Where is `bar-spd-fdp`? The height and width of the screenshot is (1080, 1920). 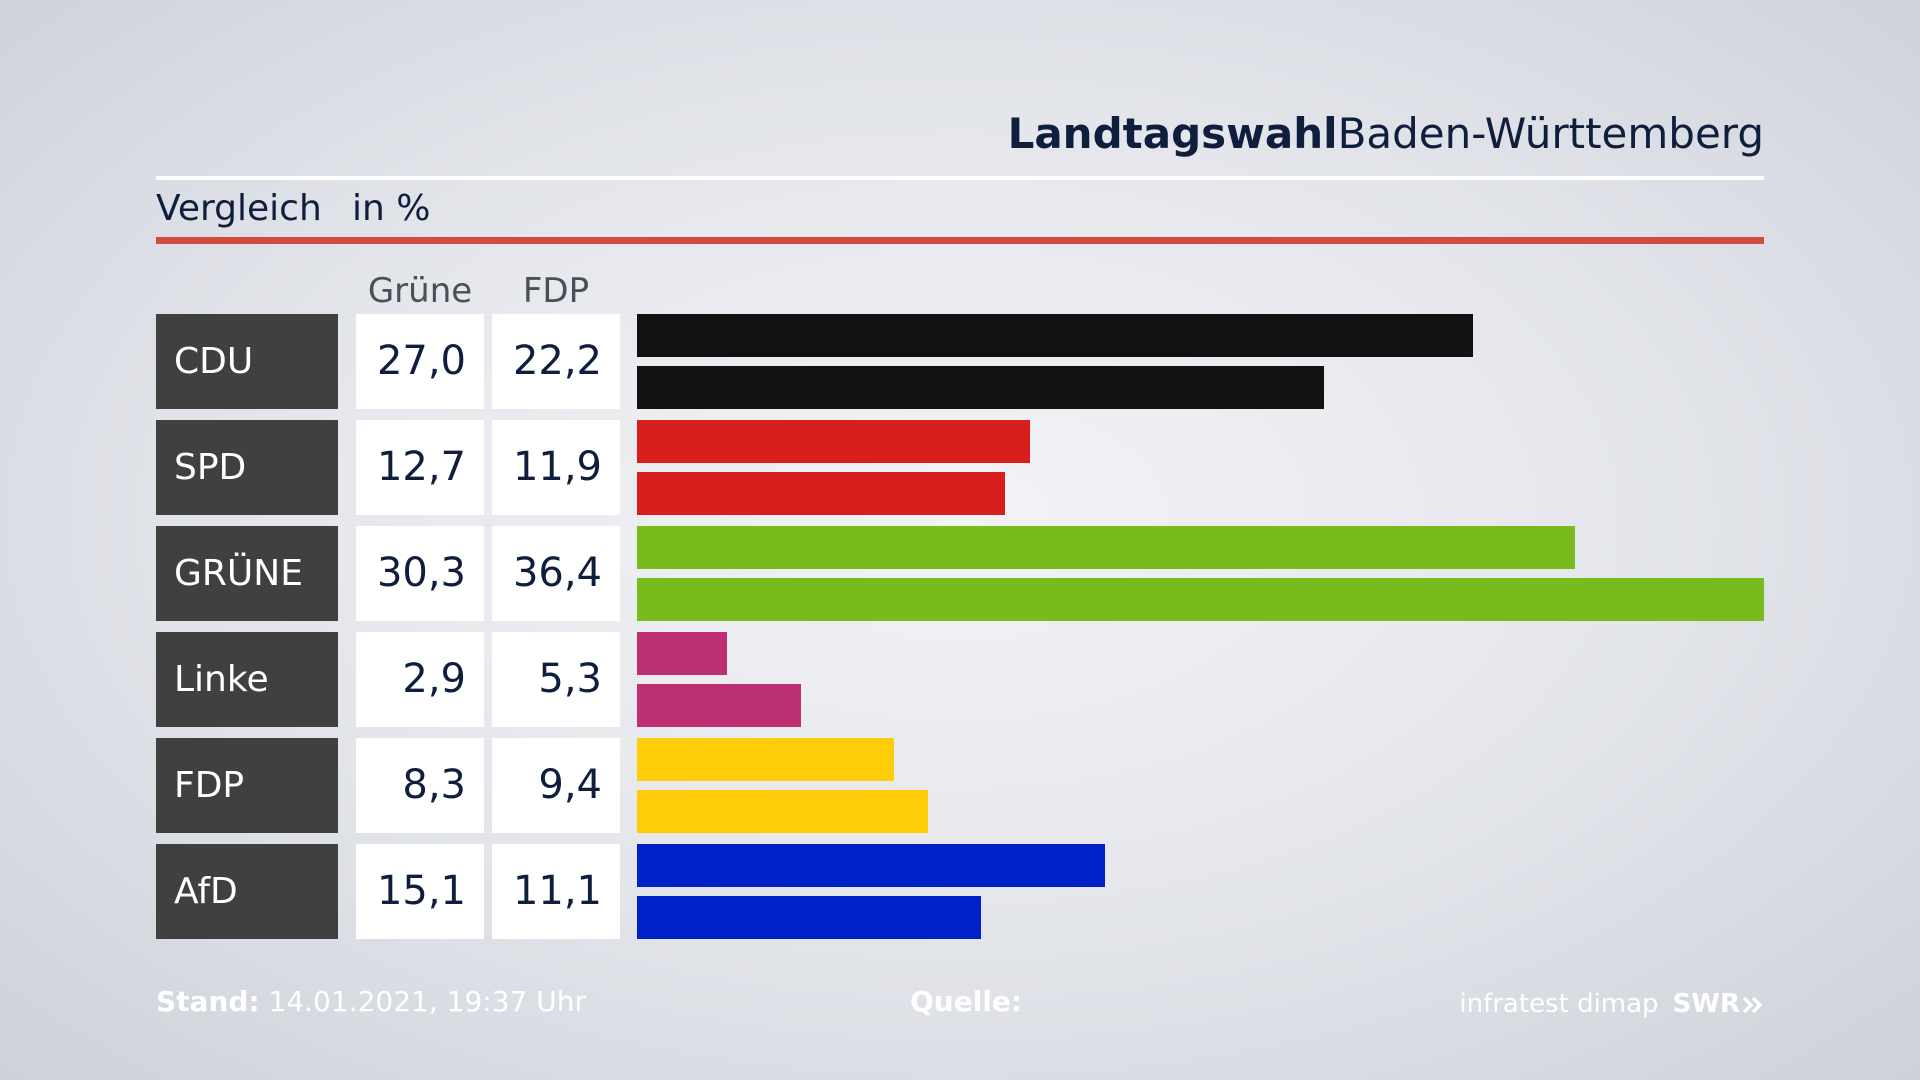
bar-spd-fdp is located at coordinates (821, 493).